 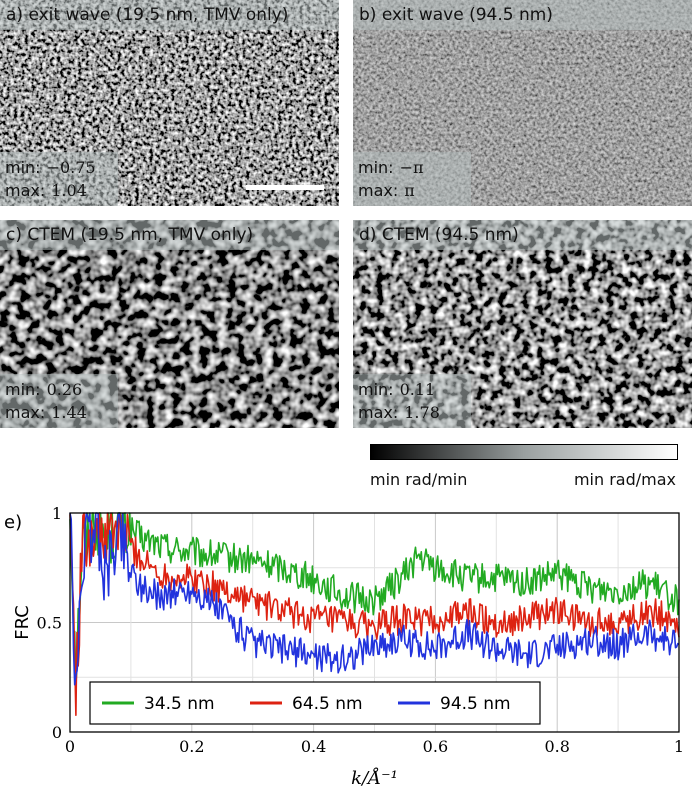 What do you see at coordinates (556, 746) in the screenshot?
I see `x-tick-label: 0.8` at bounding box center [556, 746].